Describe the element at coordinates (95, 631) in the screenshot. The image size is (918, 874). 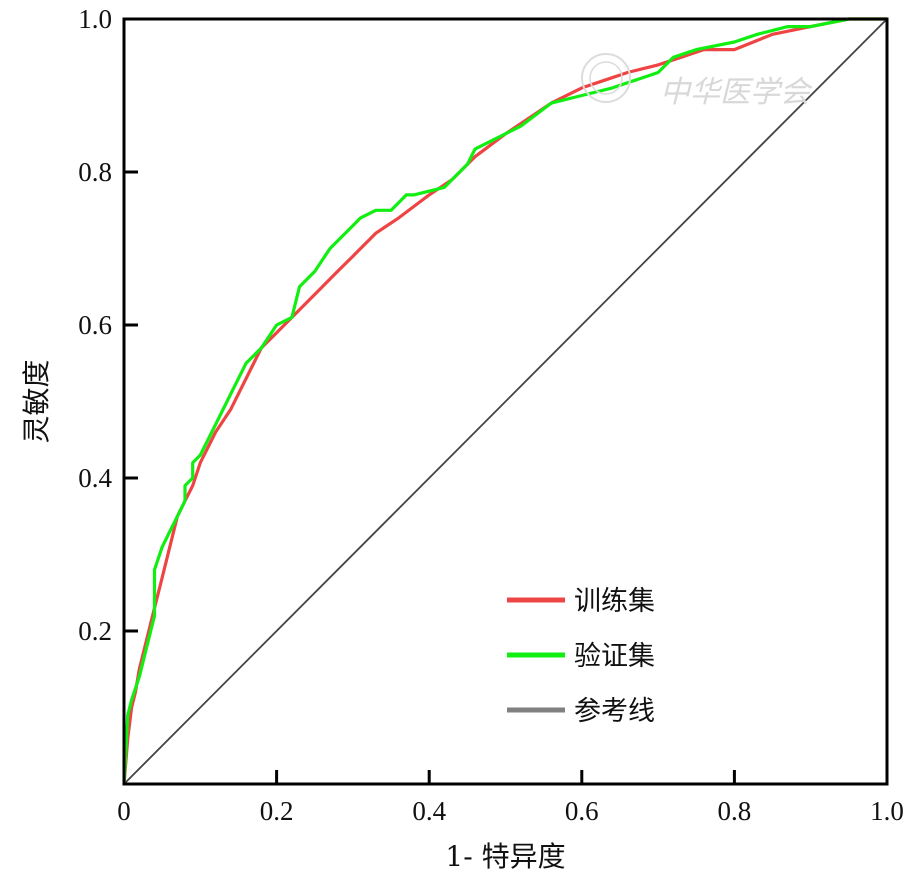
I see `y-tick-label: 0.2` at that location.